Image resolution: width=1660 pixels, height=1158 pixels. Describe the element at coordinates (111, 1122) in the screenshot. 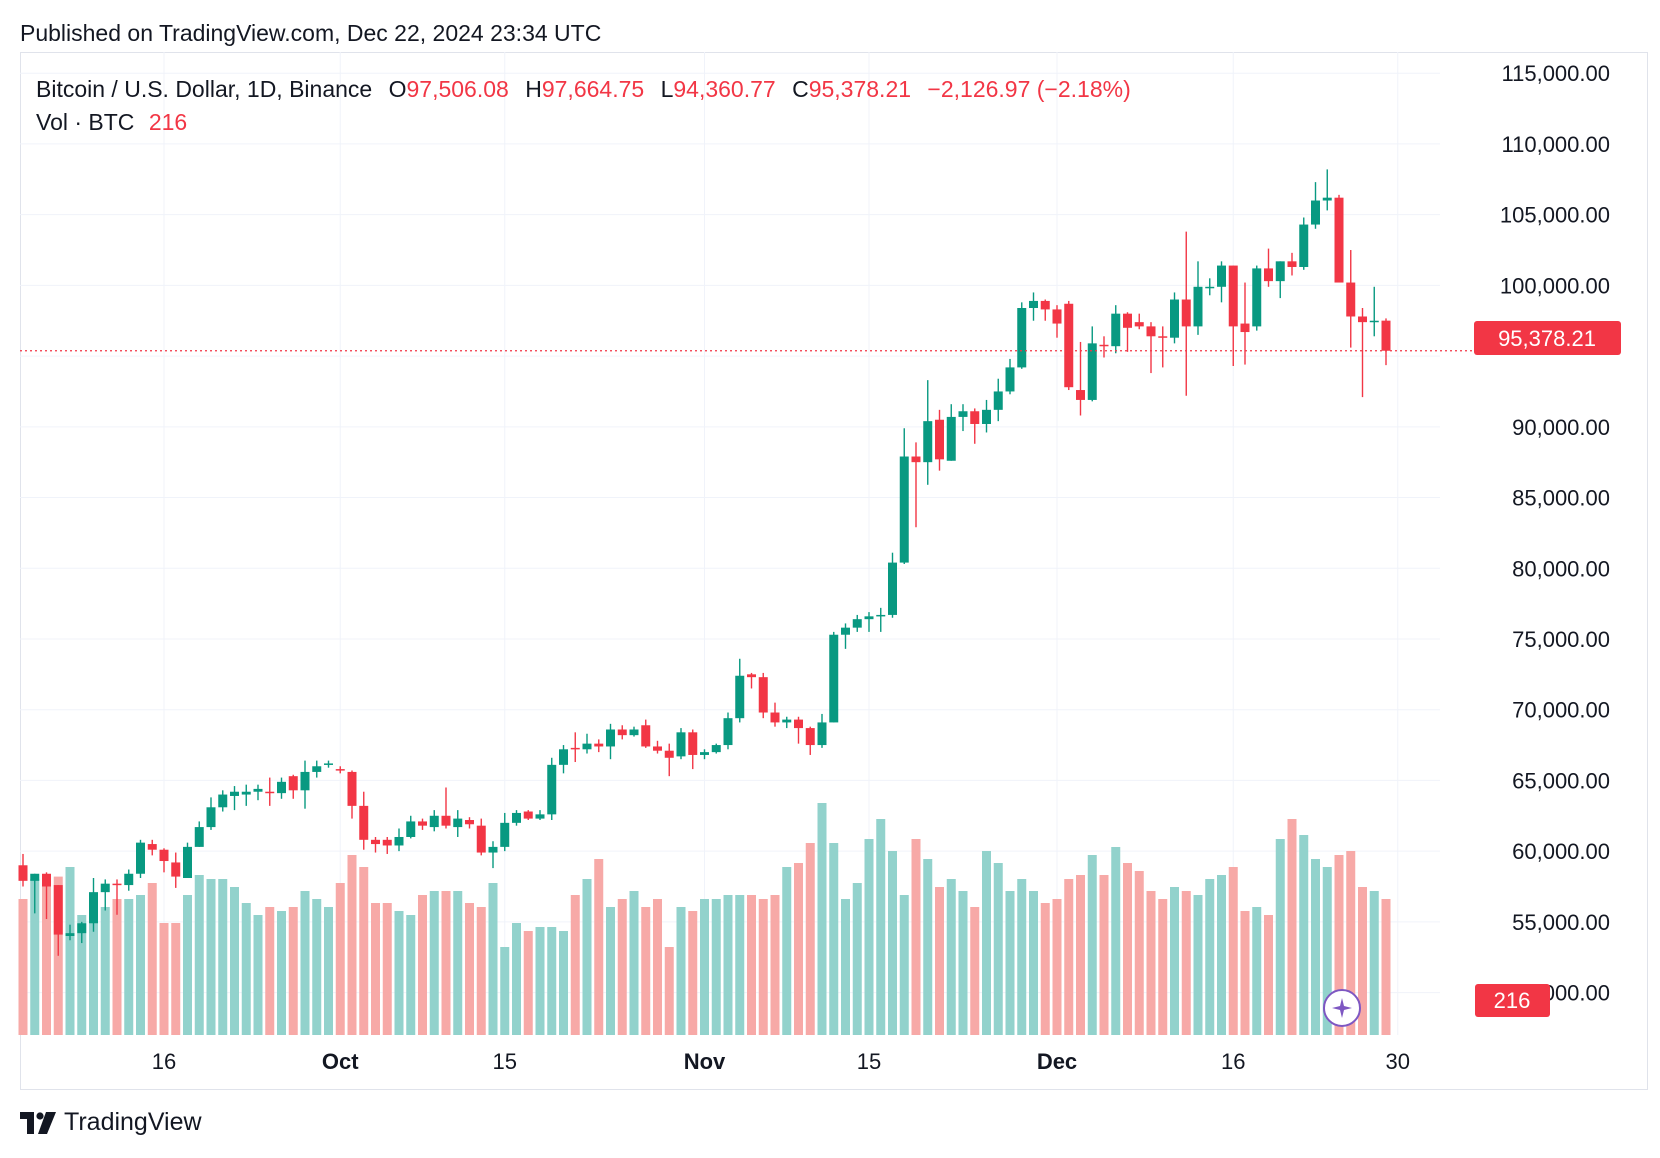

I see `tradingview-logo: TradingView` at that location.